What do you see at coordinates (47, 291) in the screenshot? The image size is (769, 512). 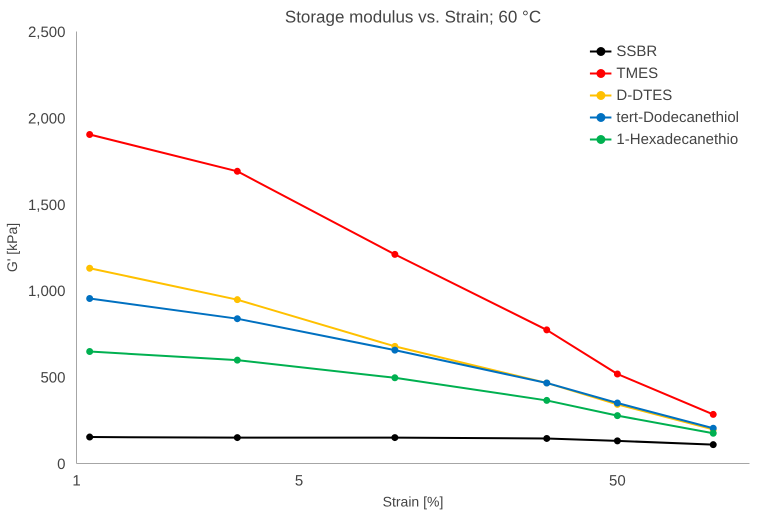 I see `y-tick-label: 1,000` at bounding box center [47, 291].